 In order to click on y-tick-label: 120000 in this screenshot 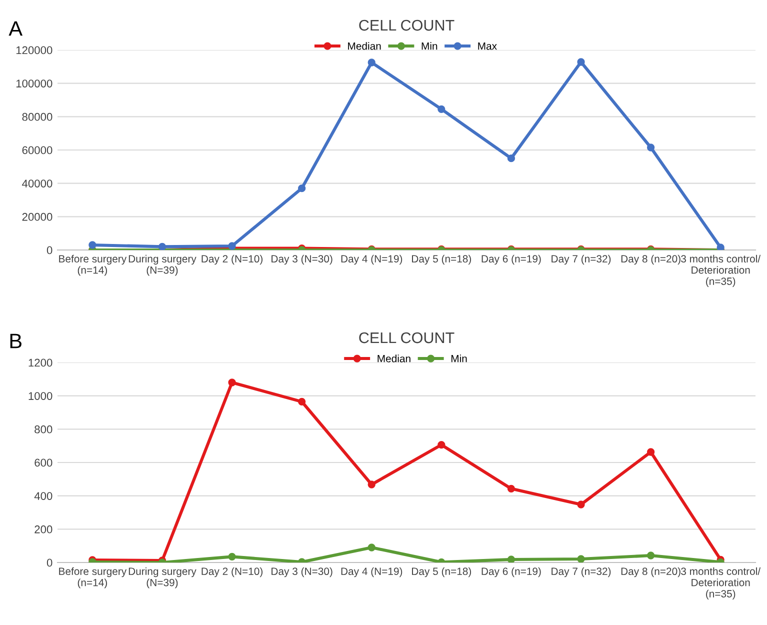, I will do `click(34, 50)`.